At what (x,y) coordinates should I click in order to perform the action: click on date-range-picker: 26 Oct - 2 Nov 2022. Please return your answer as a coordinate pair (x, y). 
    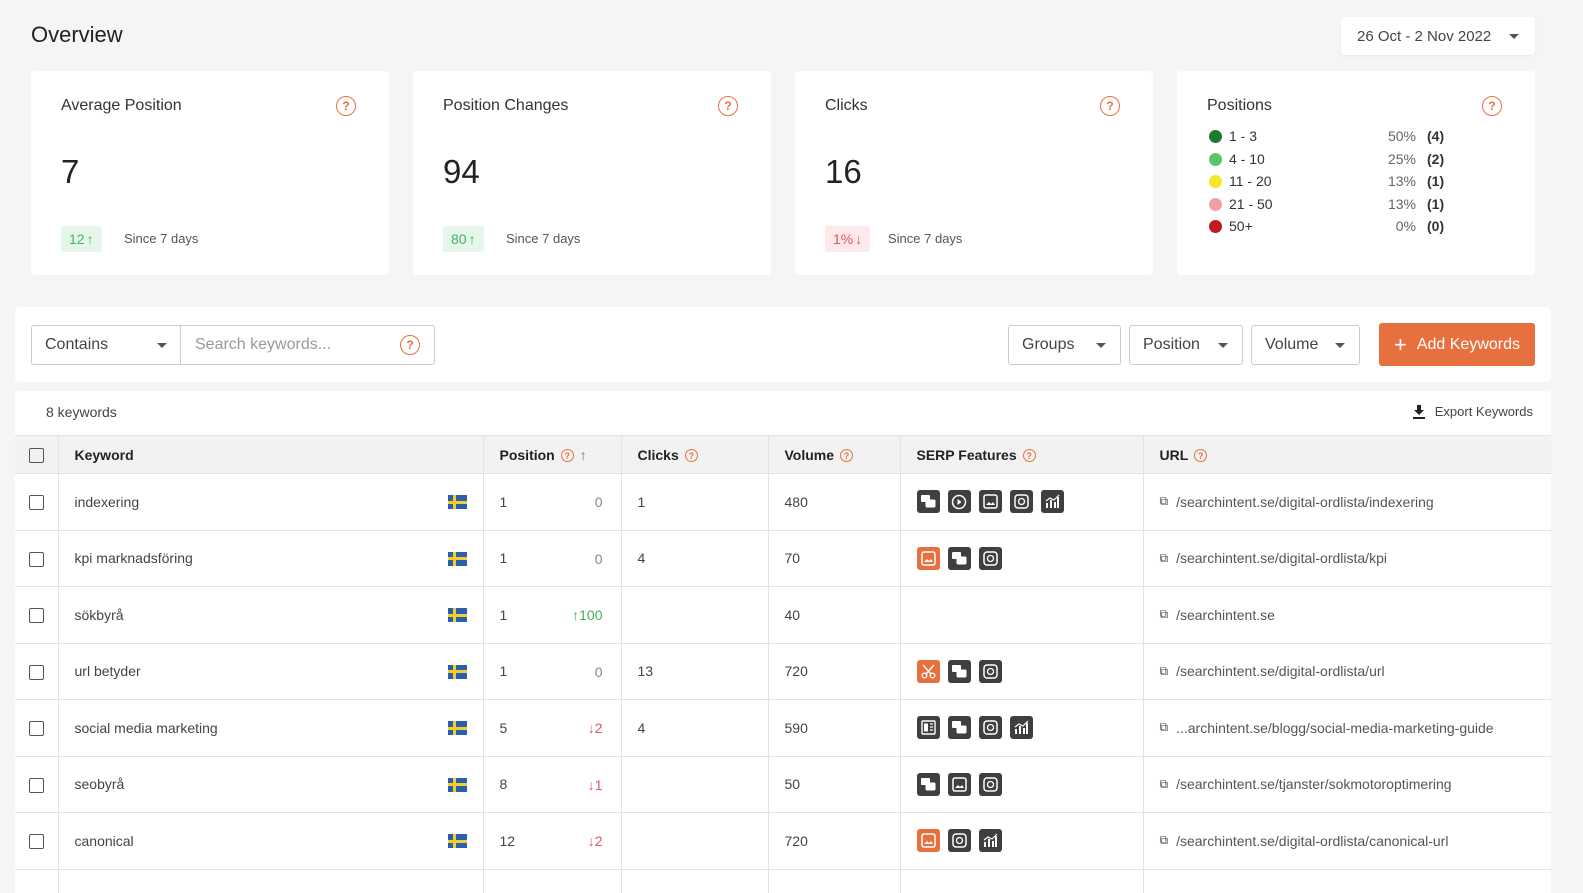
    Looking at the image, I should click on (1438, 36).